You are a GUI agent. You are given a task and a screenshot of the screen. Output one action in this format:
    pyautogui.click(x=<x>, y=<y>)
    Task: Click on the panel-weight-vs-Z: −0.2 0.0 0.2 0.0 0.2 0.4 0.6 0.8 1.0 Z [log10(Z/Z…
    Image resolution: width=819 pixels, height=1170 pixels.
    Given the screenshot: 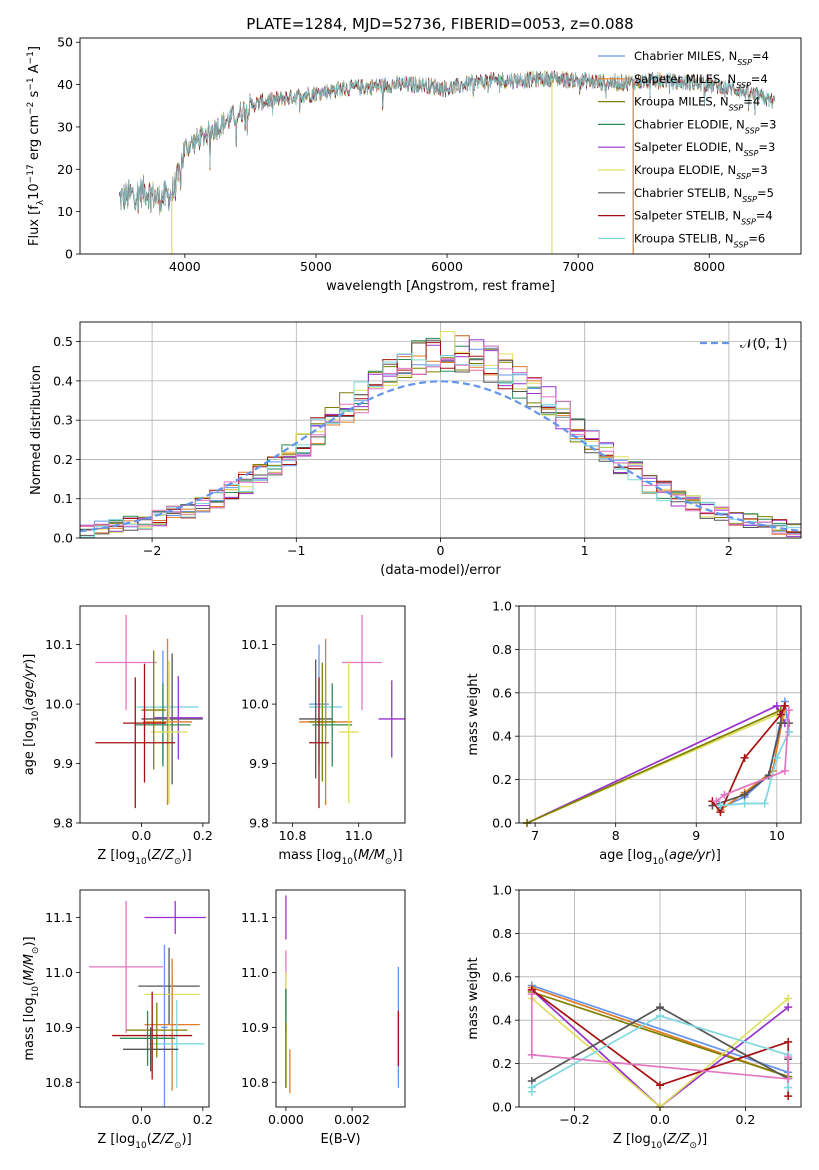 What is the action you would take?
    pyautogui.click(x=634, y=1017)
    